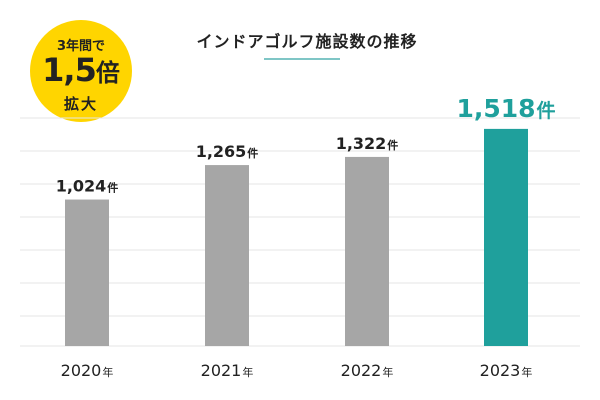 The height and width of the screenshot is (400, 600). I want to click on bar-2023, so click(506, 237).